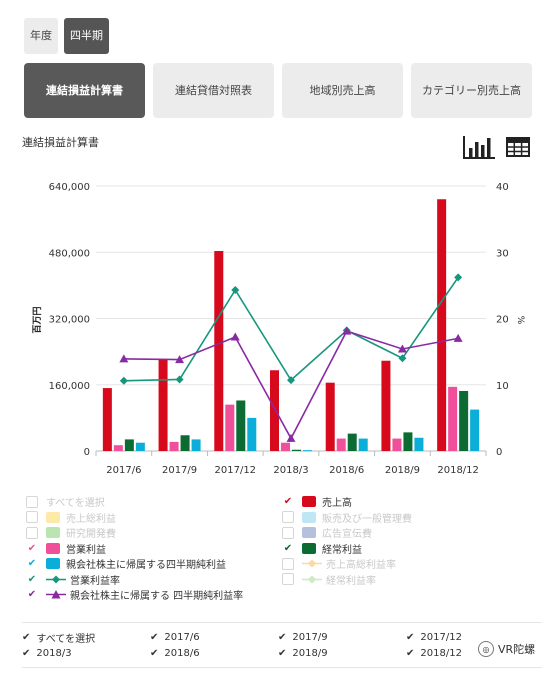 This screenshot has width=558, height=679. I want to click on filter-label: 2017/12, so click(441, 637).